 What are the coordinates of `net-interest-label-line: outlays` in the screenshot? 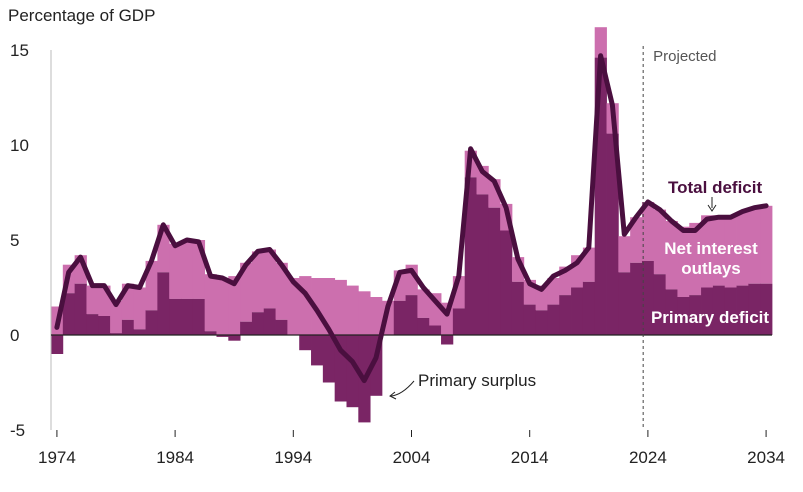 It's located at (711, 268).